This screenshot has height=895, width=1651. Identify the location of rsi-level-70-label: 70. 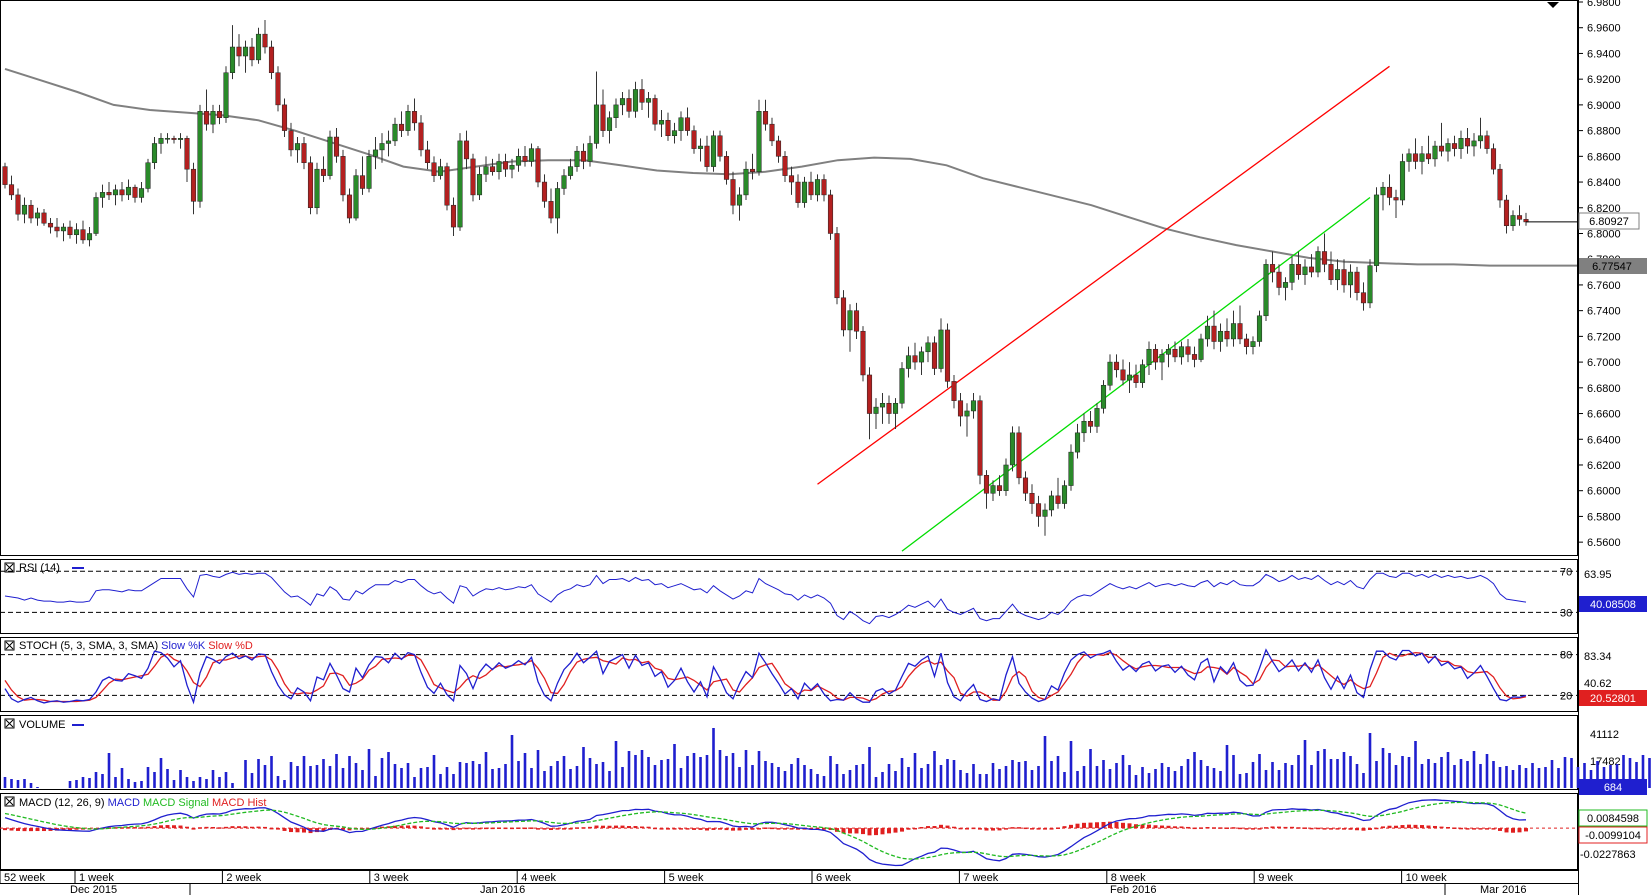
(1566, 572).